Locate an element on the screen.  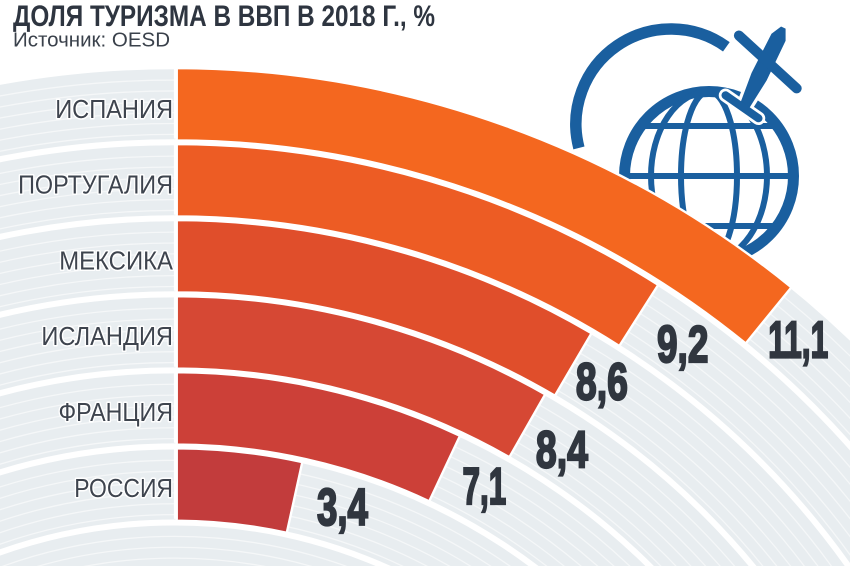
svg-text: Источник: OESD is located at coordinates (91, 40).